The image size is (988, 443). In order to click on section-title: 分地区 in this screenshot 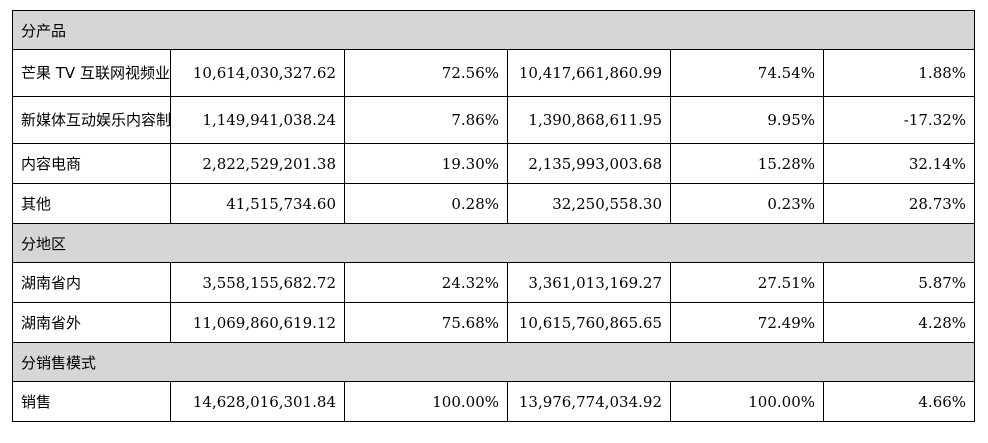, I will do `click(493, 243)`.